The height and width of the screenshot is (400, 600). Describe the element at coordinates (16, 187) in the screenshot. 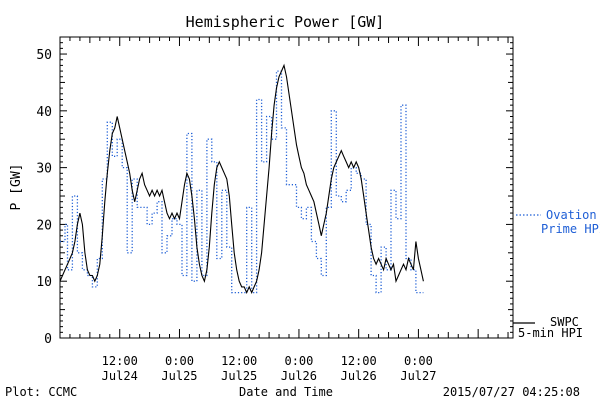

I see `y-axis-label: P [GW]` at that location.